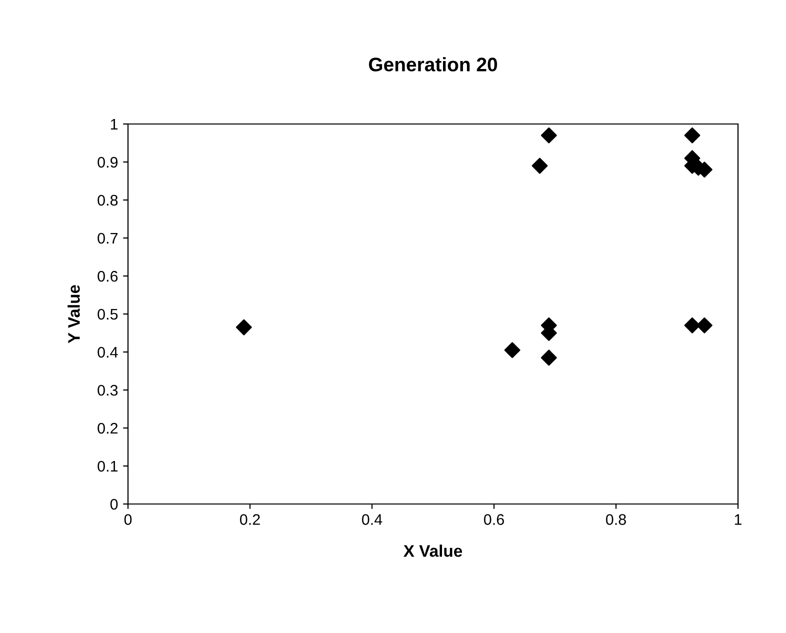 The width and height of the screenshot is (786, 633). I want to click on y-tick-label: 0, so click(114, 504).